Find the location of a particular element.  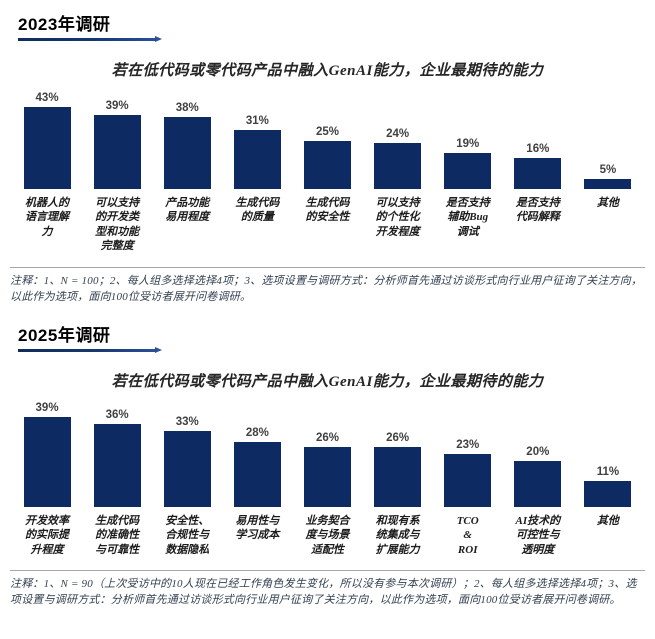

bar-value-label: 43% is located at coordinates (47, 98).